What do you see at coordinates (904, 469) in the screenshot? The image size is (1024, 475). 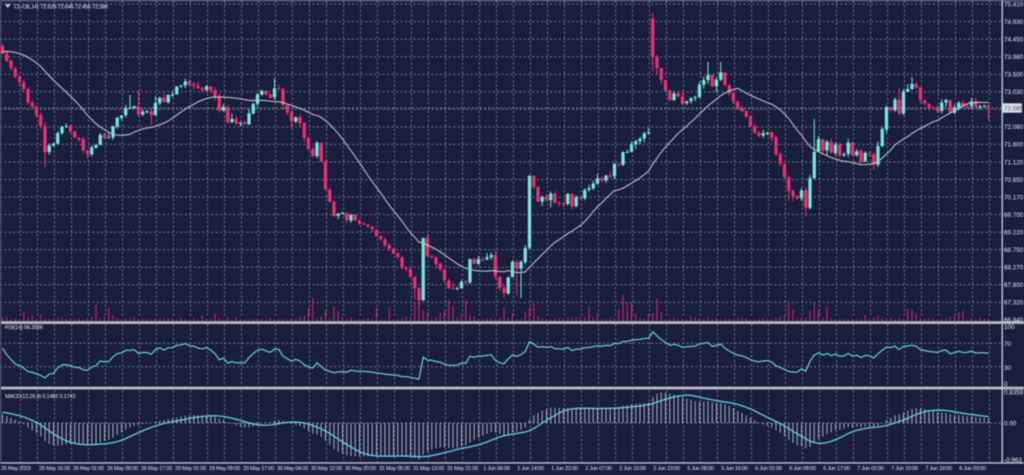 I see `svg-text: 7 Jun 10:00` at bounding box center [904, 469].